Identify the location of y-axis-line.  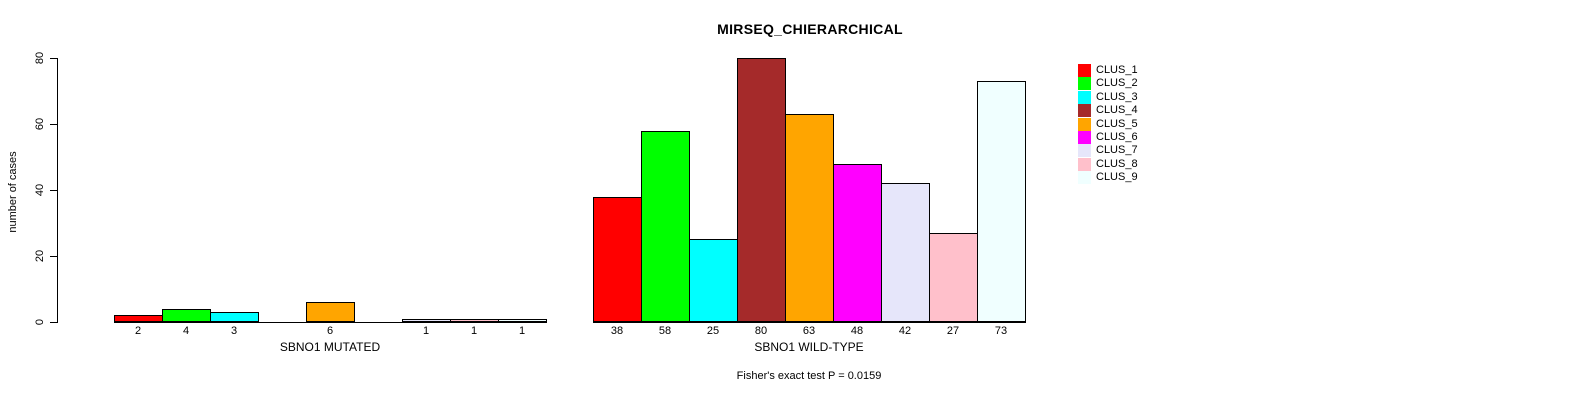
(57, 190).